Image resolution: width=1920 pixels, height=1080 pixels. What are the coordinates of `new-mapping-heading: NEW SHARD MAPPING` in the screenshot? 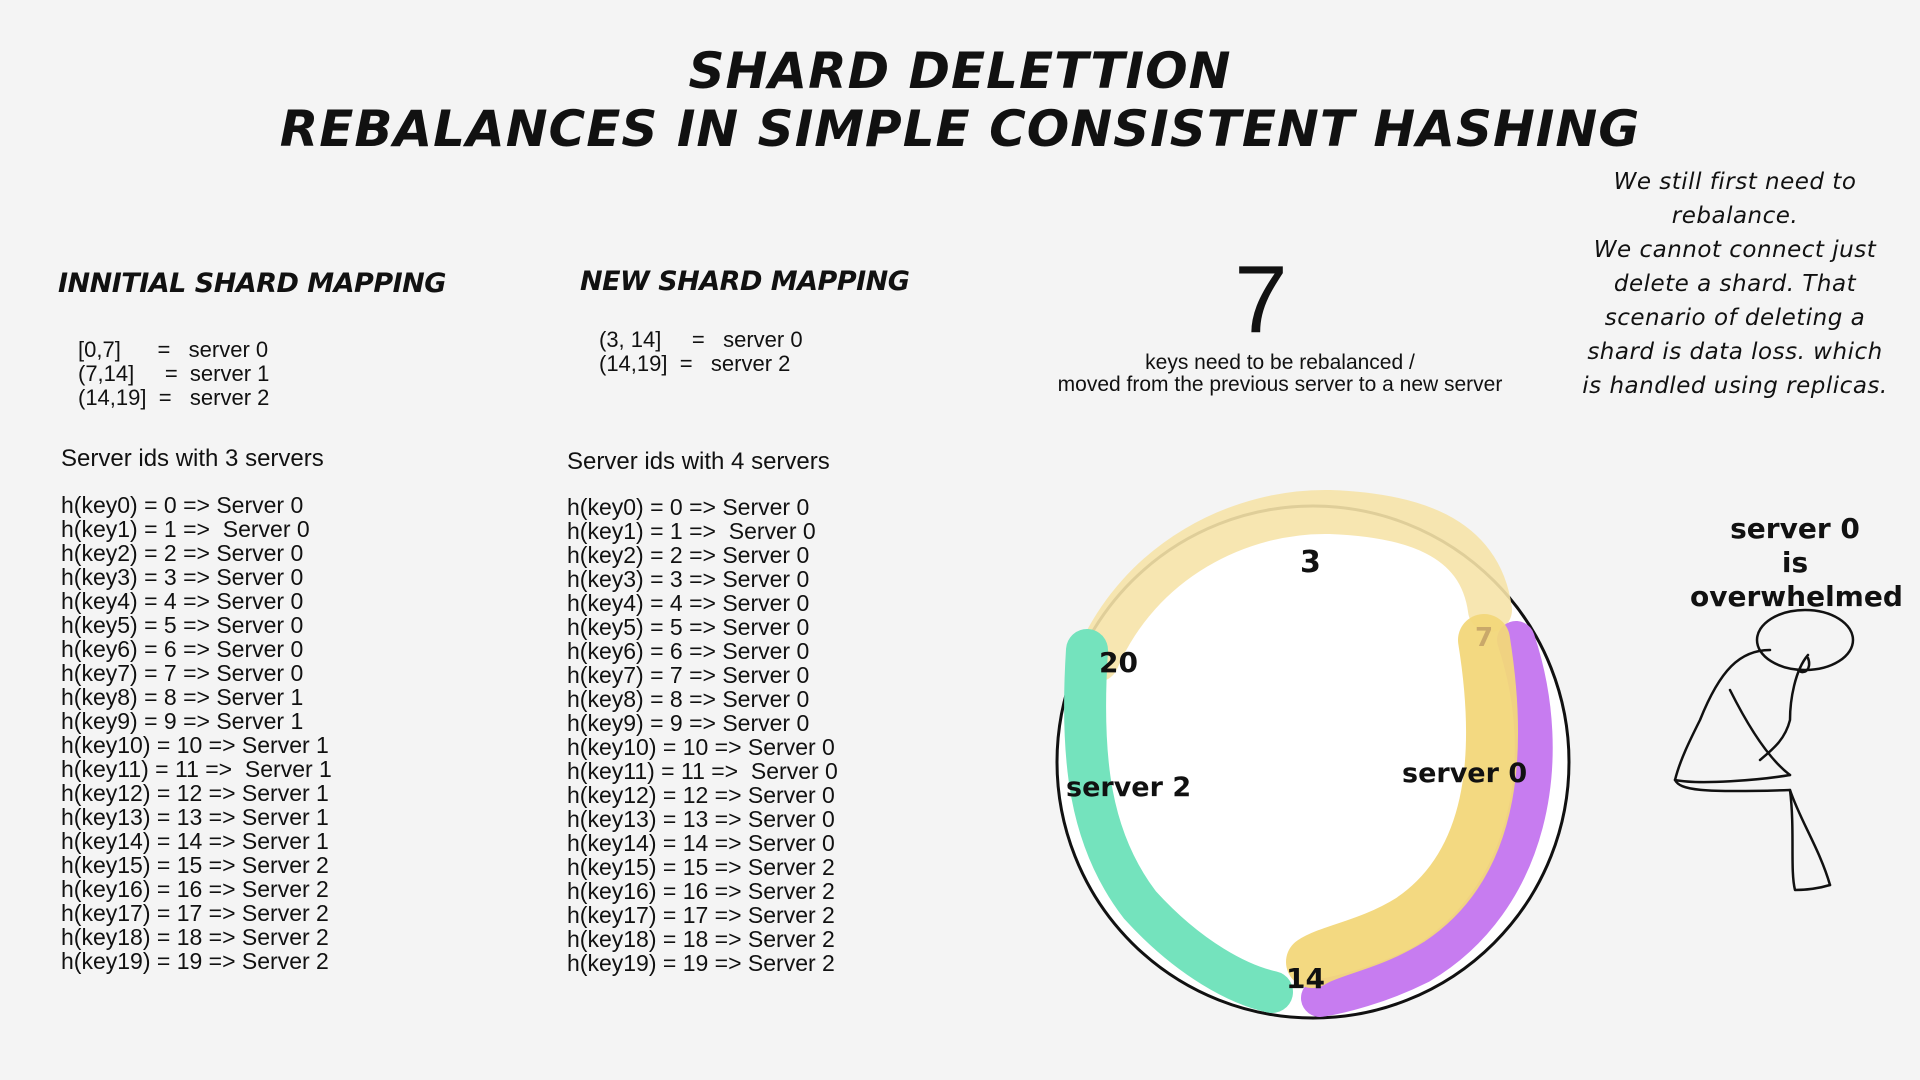 It's located at (745, 281).